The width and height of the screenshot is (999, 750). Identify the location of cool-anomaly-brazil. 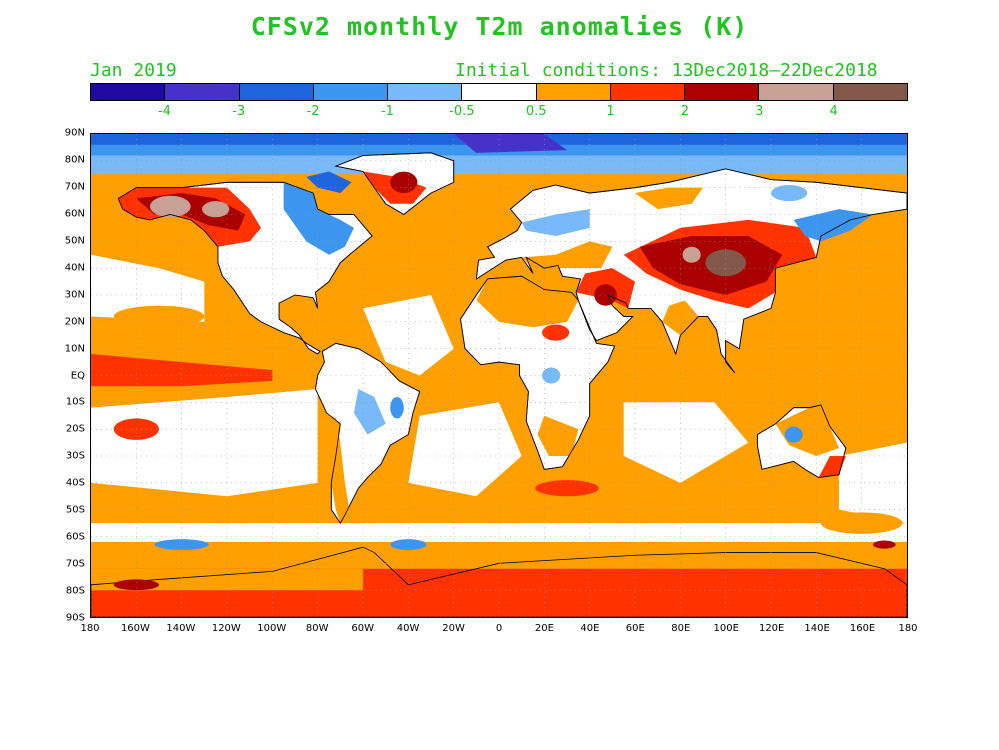
(369, 411).